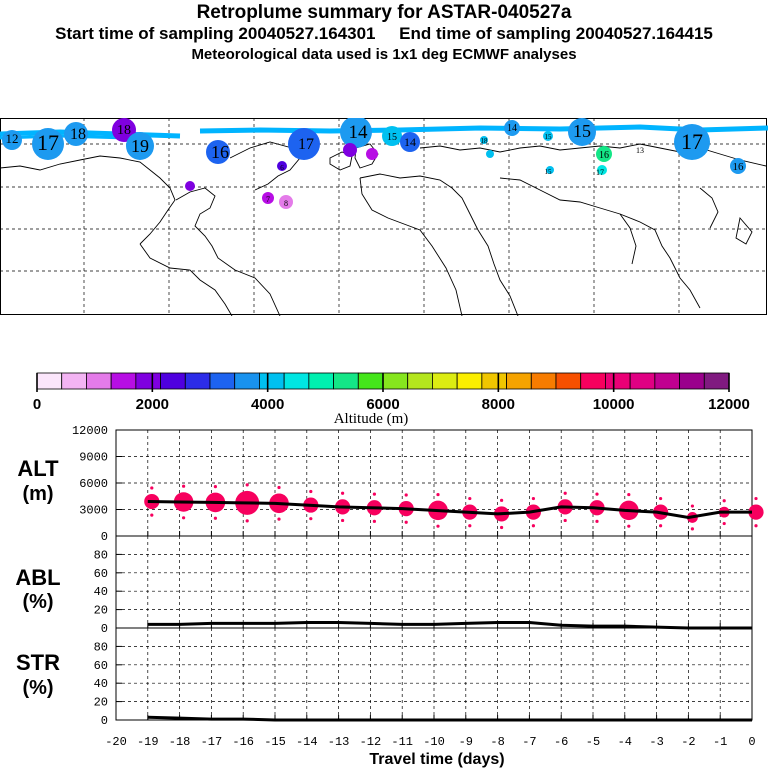 The image size is (768, 768). I want to click on plume-age-label: 13, so click(640, 150).